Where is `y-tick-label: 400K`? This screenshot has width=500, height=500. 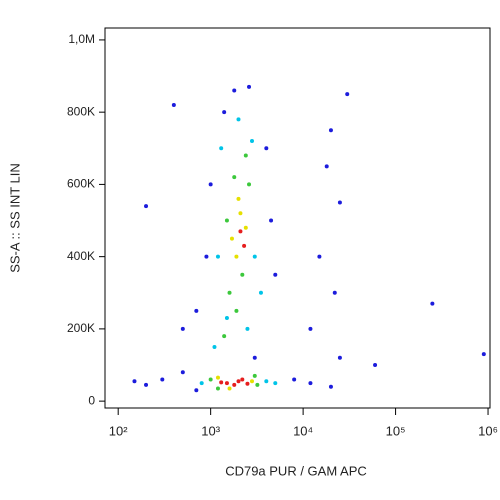
y-tick-label: 400K is located at coordinates (81, 256).